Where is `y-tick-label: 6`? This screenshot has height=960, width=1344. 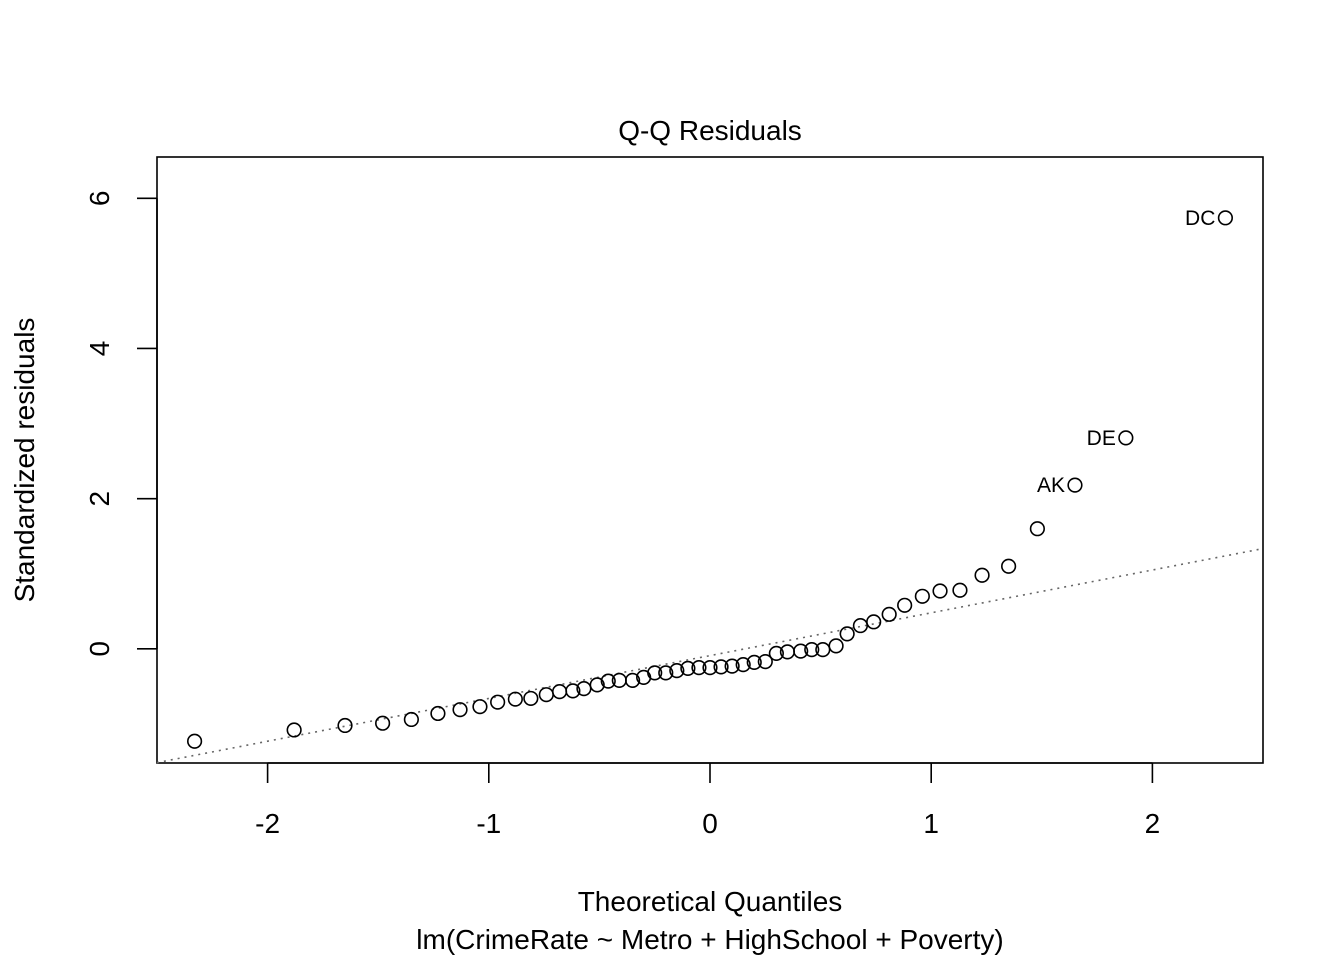 y-tick-label: 6 is located at coordinates (99, 199).